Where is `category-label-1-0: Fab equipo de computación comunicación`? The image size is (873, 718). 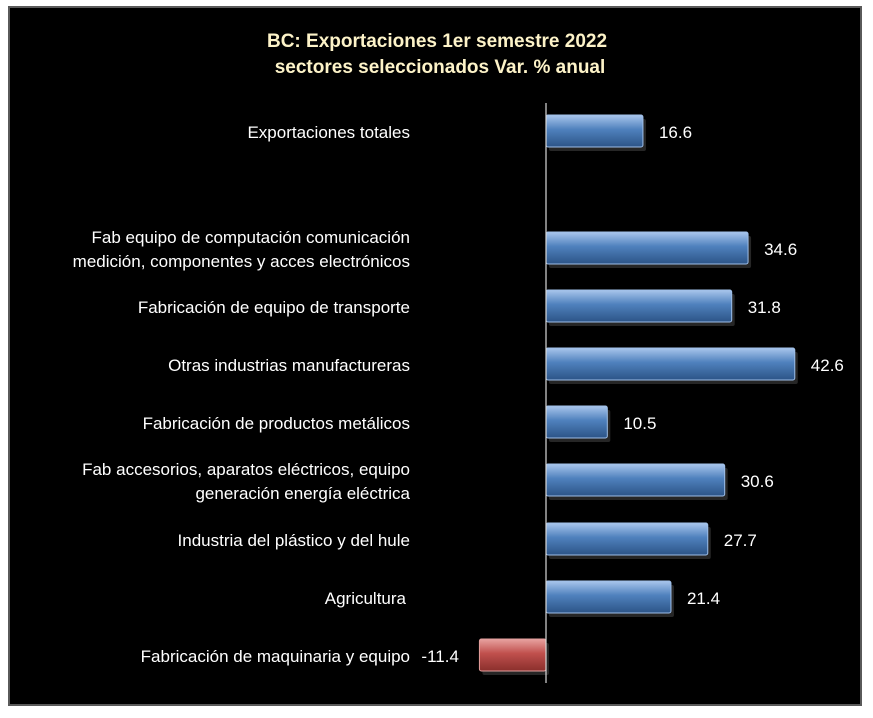 category-label-1-0: Fab equipo de computación comunicación is located at coordinates (251, 237).